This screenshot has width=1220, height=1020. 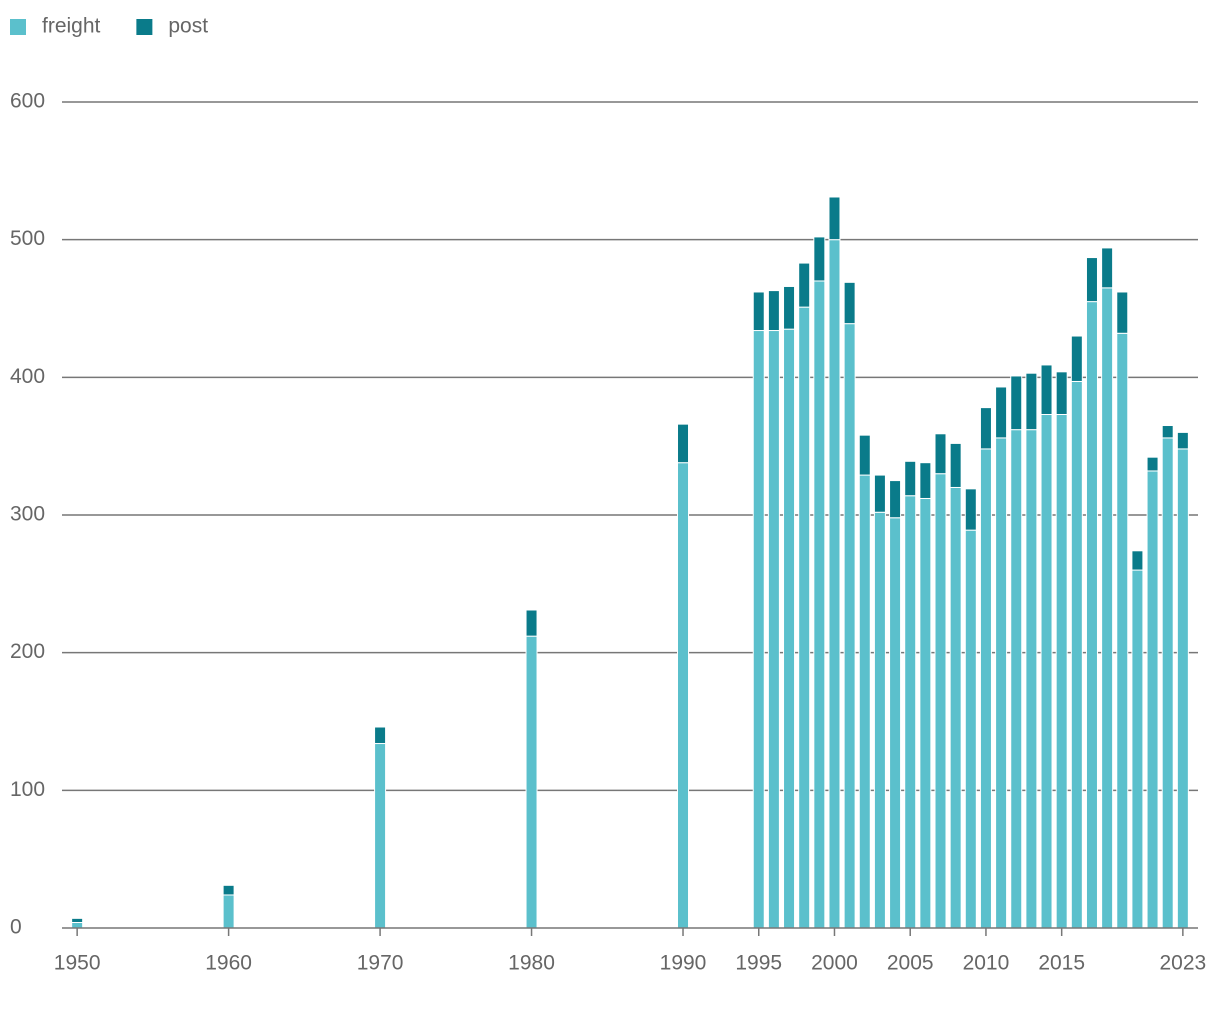 I want to click on y-tick-label: 600, so click(x=27, y=101).